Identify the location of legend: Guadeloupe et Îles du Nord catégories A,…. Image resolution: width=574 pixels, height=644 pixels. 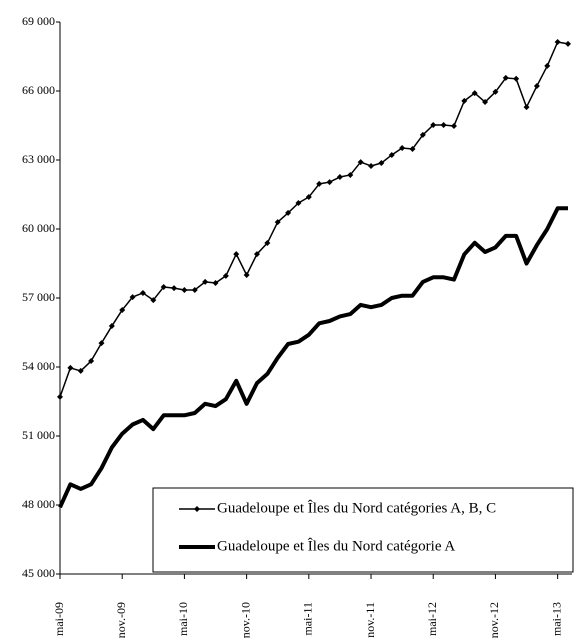
(363, 530).